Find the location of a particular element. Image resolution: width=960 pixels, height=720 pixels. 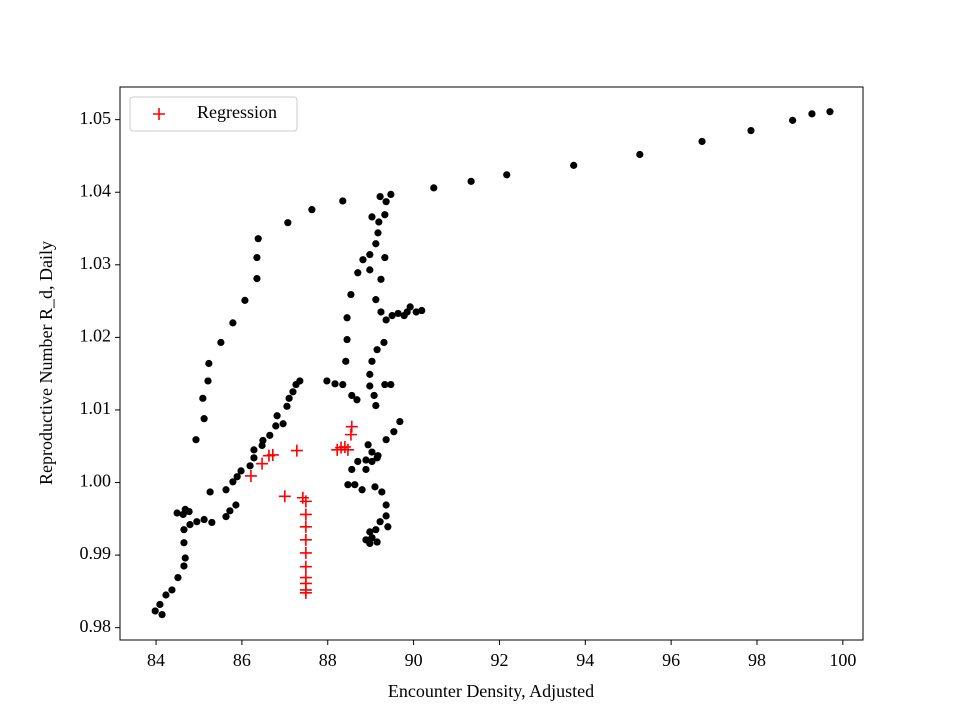

x-tick-label: 98 is located at coordinates (757, 660).